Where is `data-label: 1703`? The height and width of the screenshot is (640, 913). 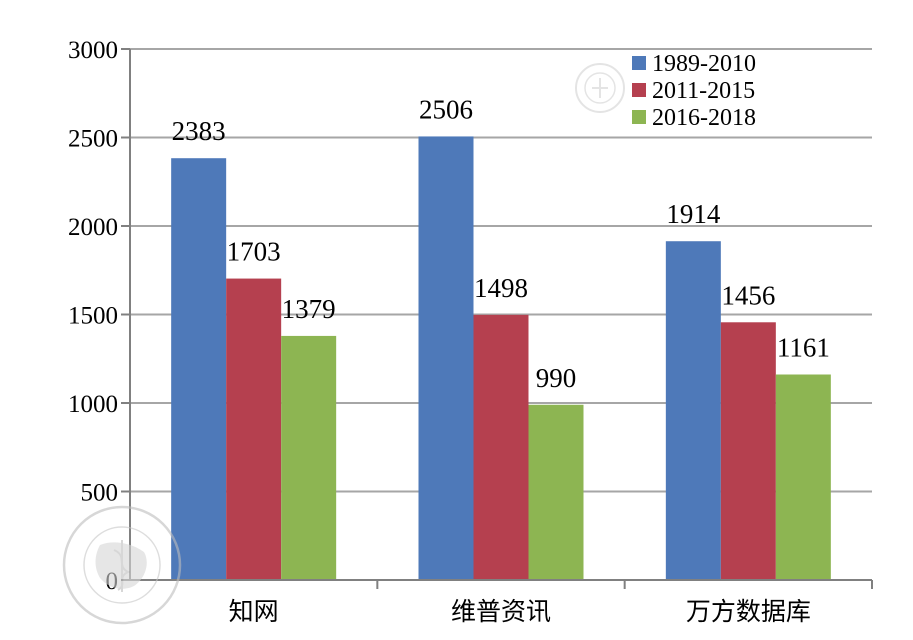
data-label: 1703 is located at coordinates (254, 252).